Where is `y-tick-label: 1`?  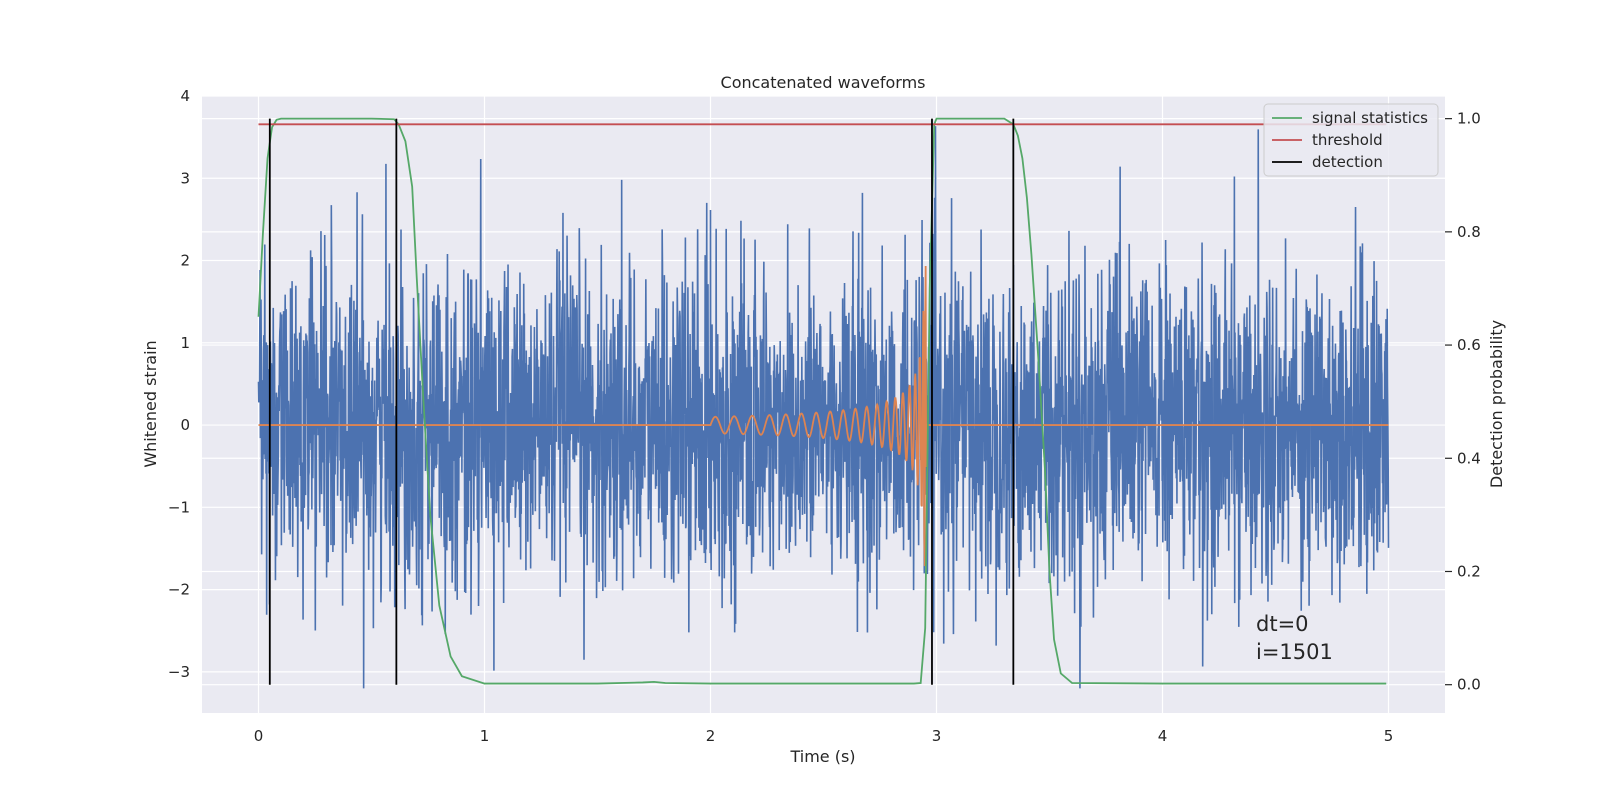 y-tick-label: 1 is located at coordinates (185, 343).